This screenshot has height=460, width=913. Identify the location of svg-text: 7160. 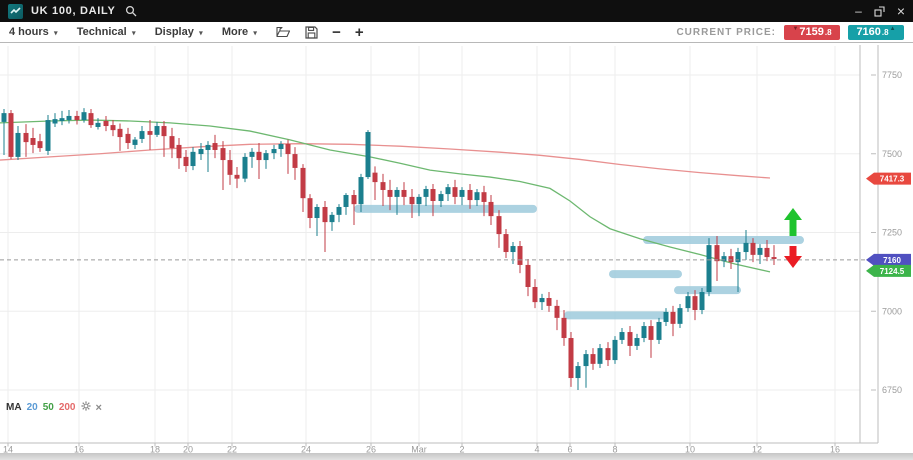
(892, 260).